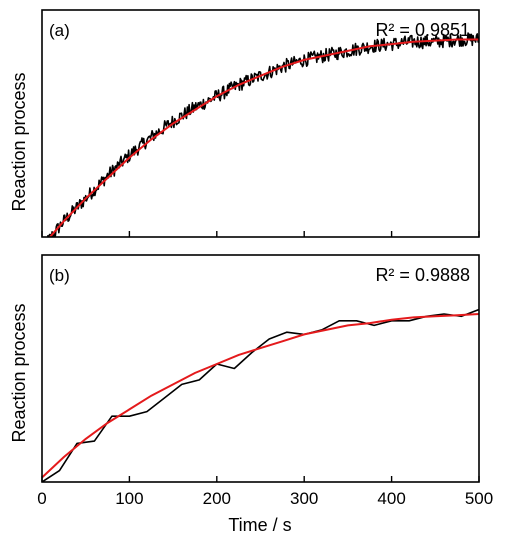 This screenshot has width=505, height=550. Describe the element at coordinates (59, 275) in the screenshot. I see `panel-b-label: (b)` at that location.